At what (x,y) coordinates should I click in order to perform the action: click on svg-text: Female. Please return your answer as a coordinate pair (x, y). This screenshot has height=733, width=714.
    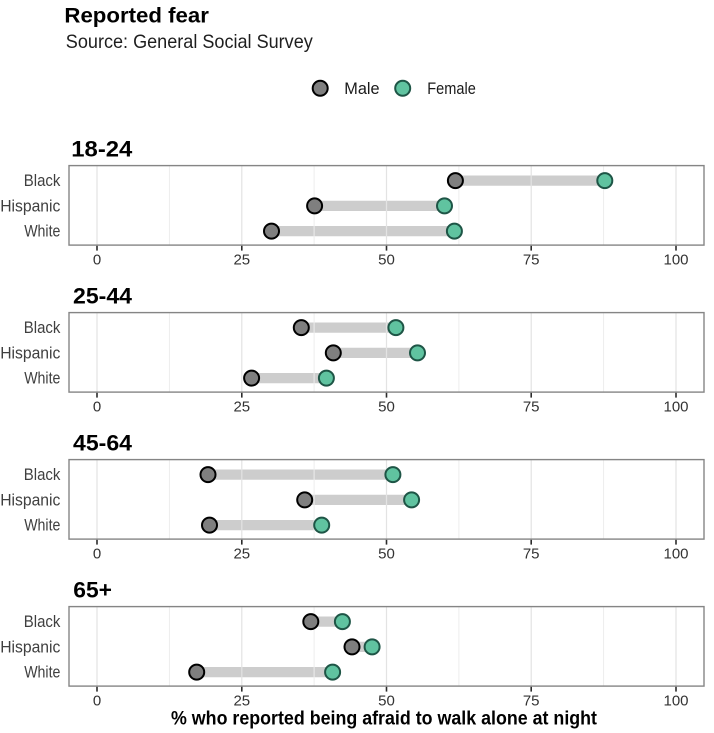
    Looking at the image, I should click on (451, 89).